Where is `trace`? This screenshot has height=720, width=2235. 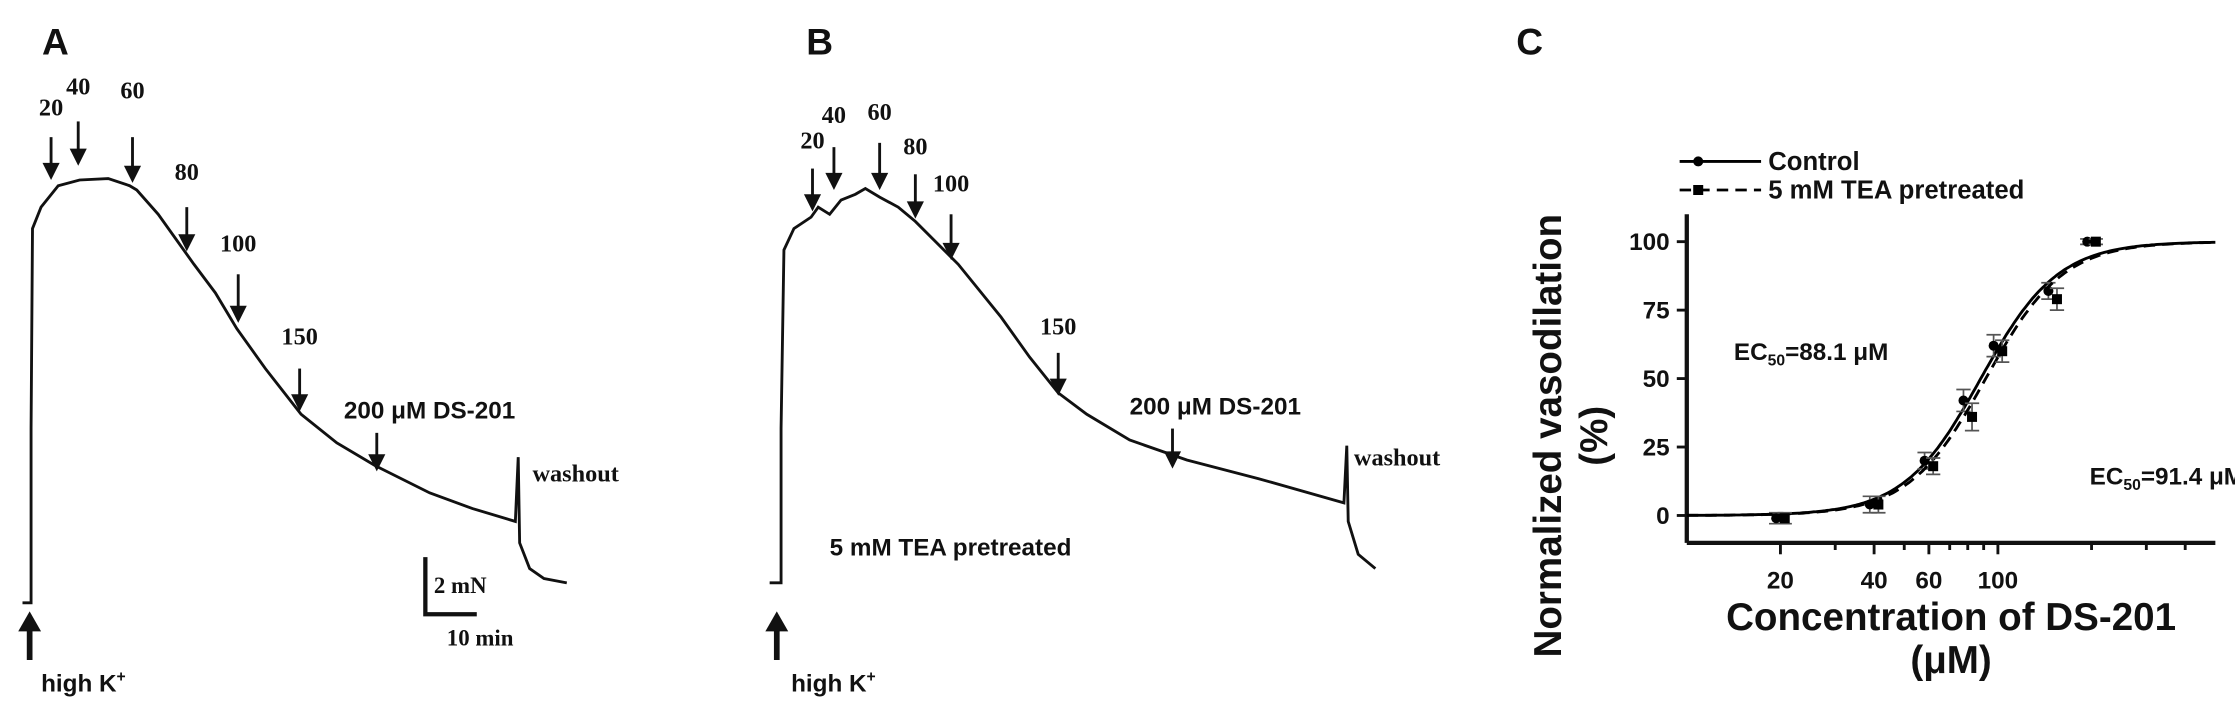 trace is located at coordinates (295, 391).